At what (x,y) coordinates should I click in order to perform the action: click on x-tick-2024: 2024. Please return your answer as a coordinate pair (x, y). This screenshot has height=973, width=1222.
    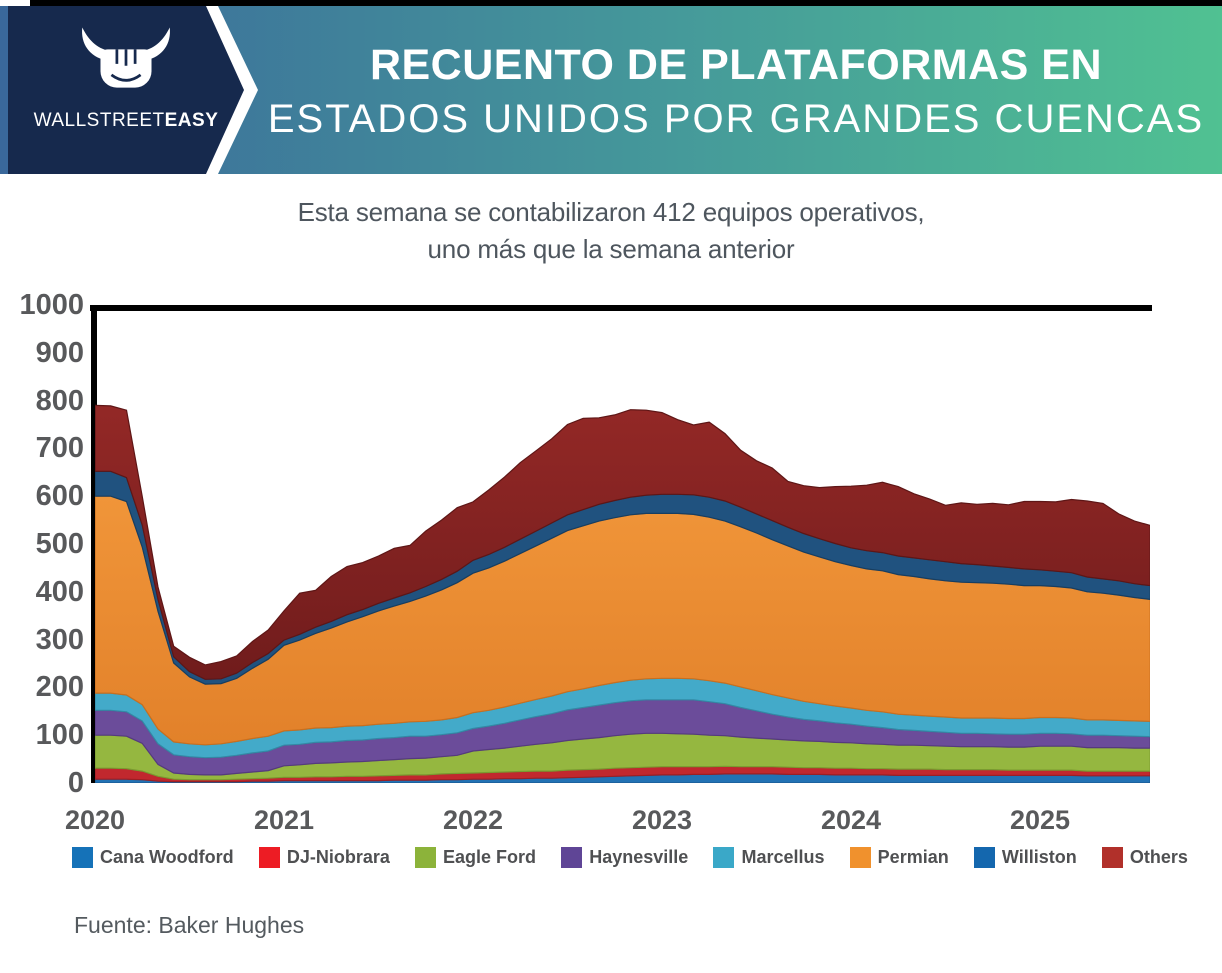
    Looking at the image, I should click on (851, 820).